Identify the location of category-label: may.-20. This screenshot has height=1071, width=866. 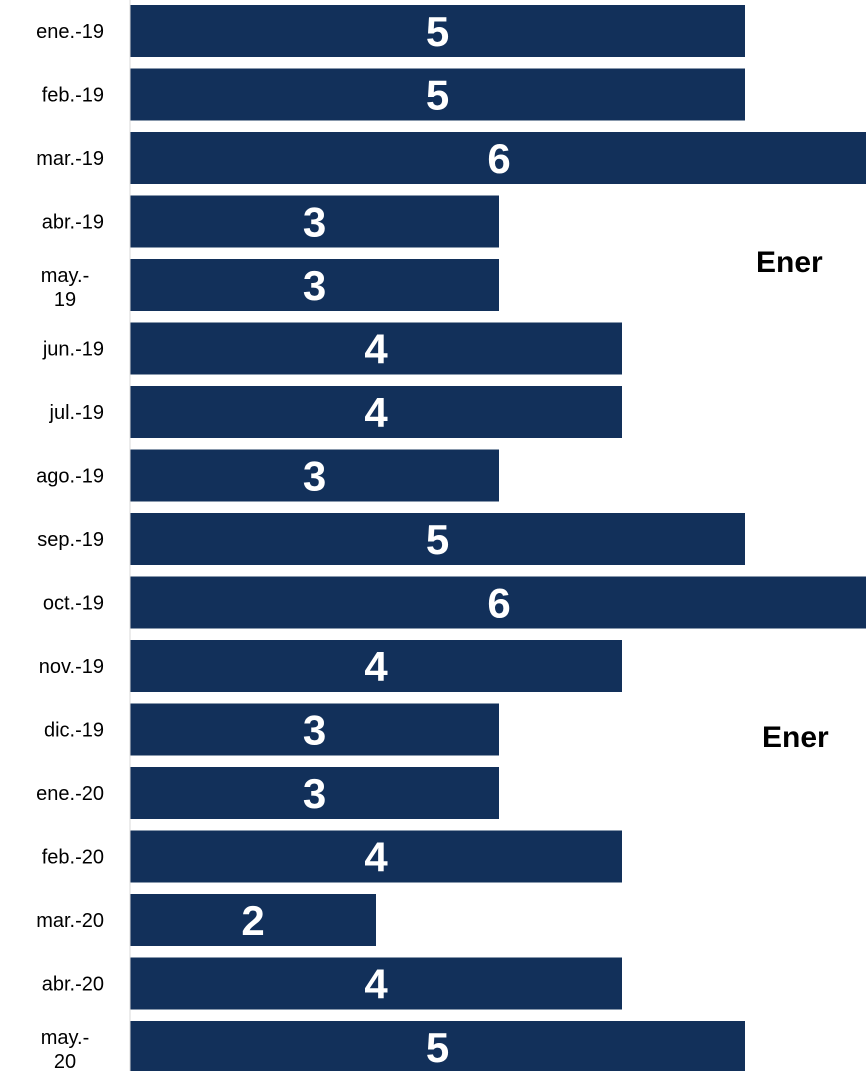
(65, 1049).